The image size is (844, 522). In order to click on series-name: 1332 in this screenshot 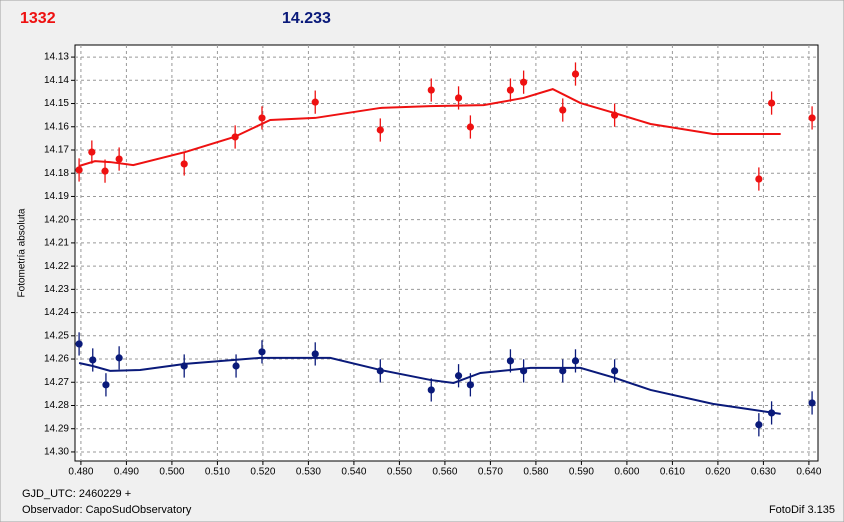, I will do `click(38, 18)`.